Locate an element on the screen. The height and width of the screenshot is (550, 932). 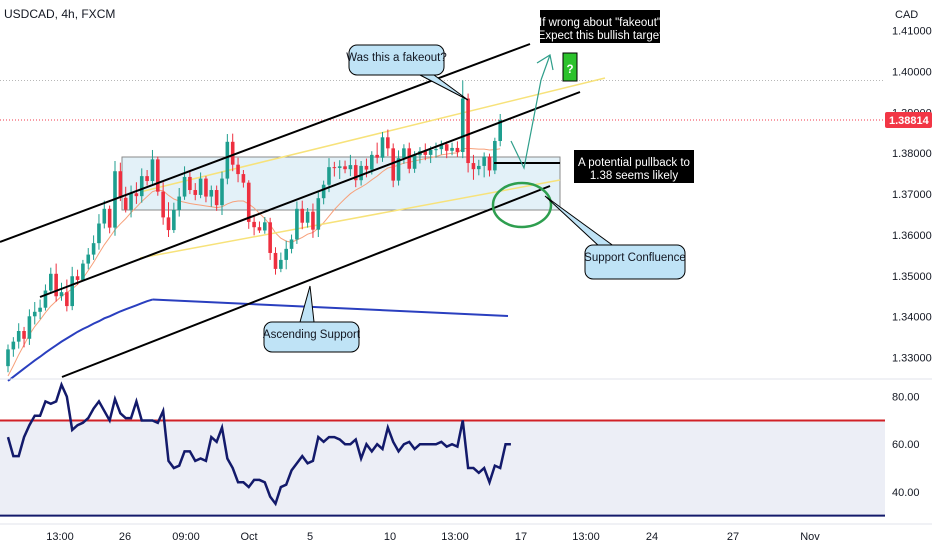
ascending-support-callout-text: Ascending Support is located at coordinates (312, 335).